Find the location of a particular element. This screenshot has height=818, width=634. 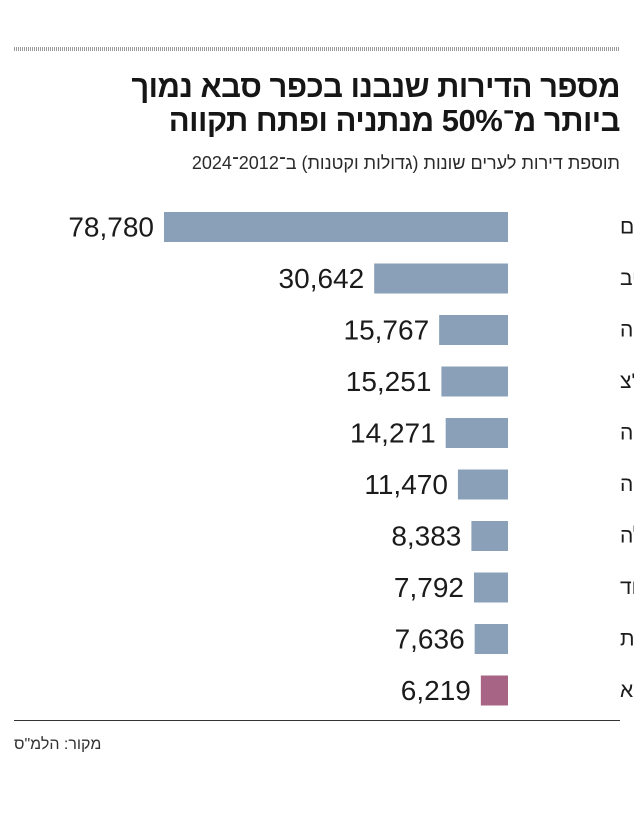

value-label-2: 30,642 is located at coordinates (322, 278).